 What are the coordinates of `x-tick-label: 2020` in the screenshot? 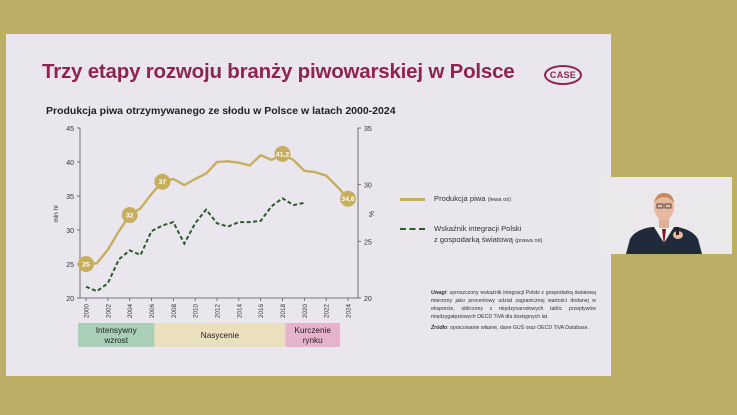 It's located at (305, 311).